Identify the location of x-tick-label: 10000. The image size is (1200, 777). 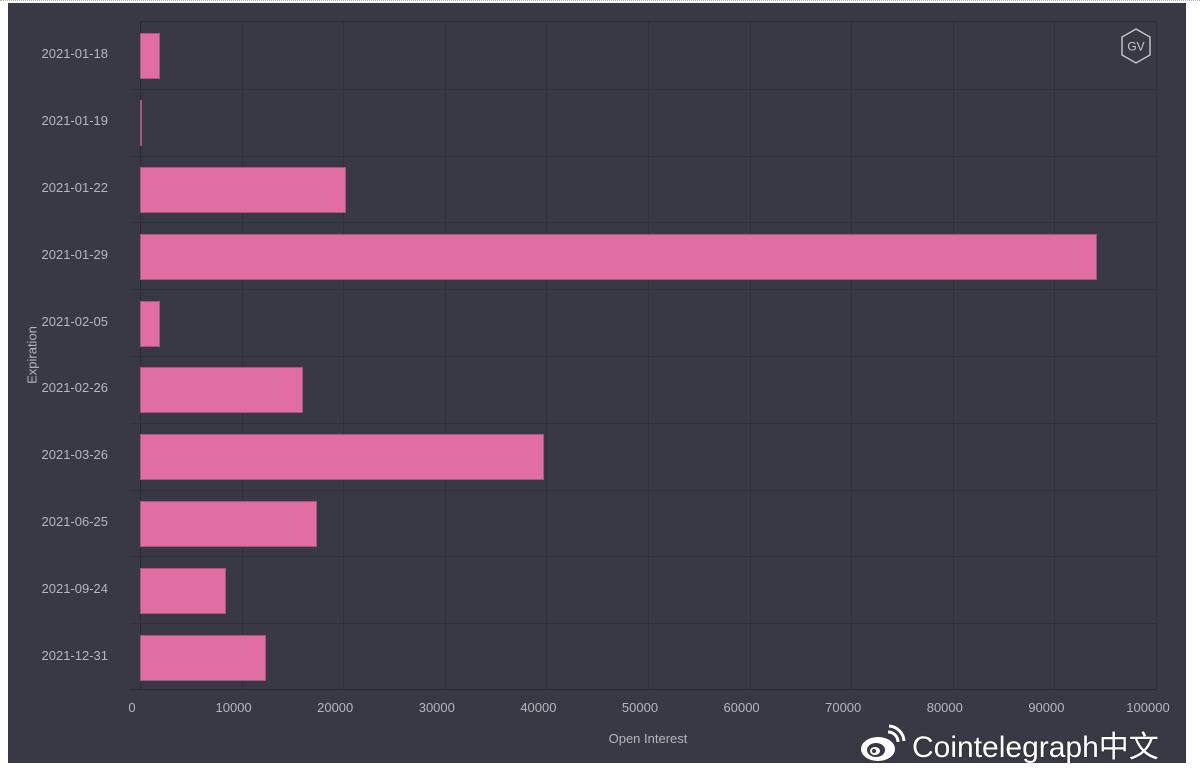
(233, 707).